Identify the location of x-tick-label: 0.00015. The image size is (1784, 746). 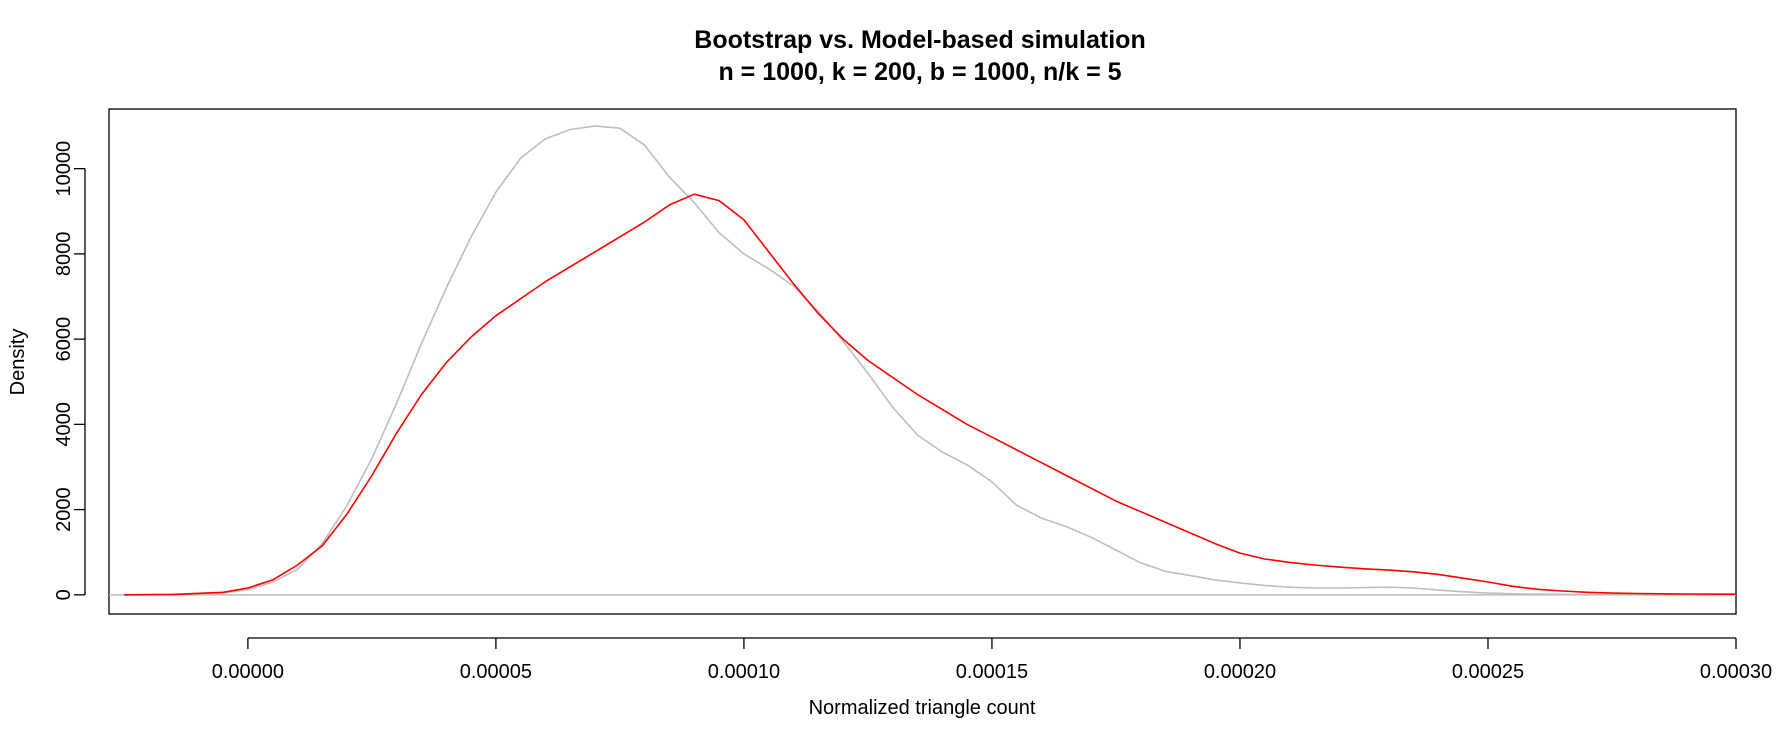
(992, 672).